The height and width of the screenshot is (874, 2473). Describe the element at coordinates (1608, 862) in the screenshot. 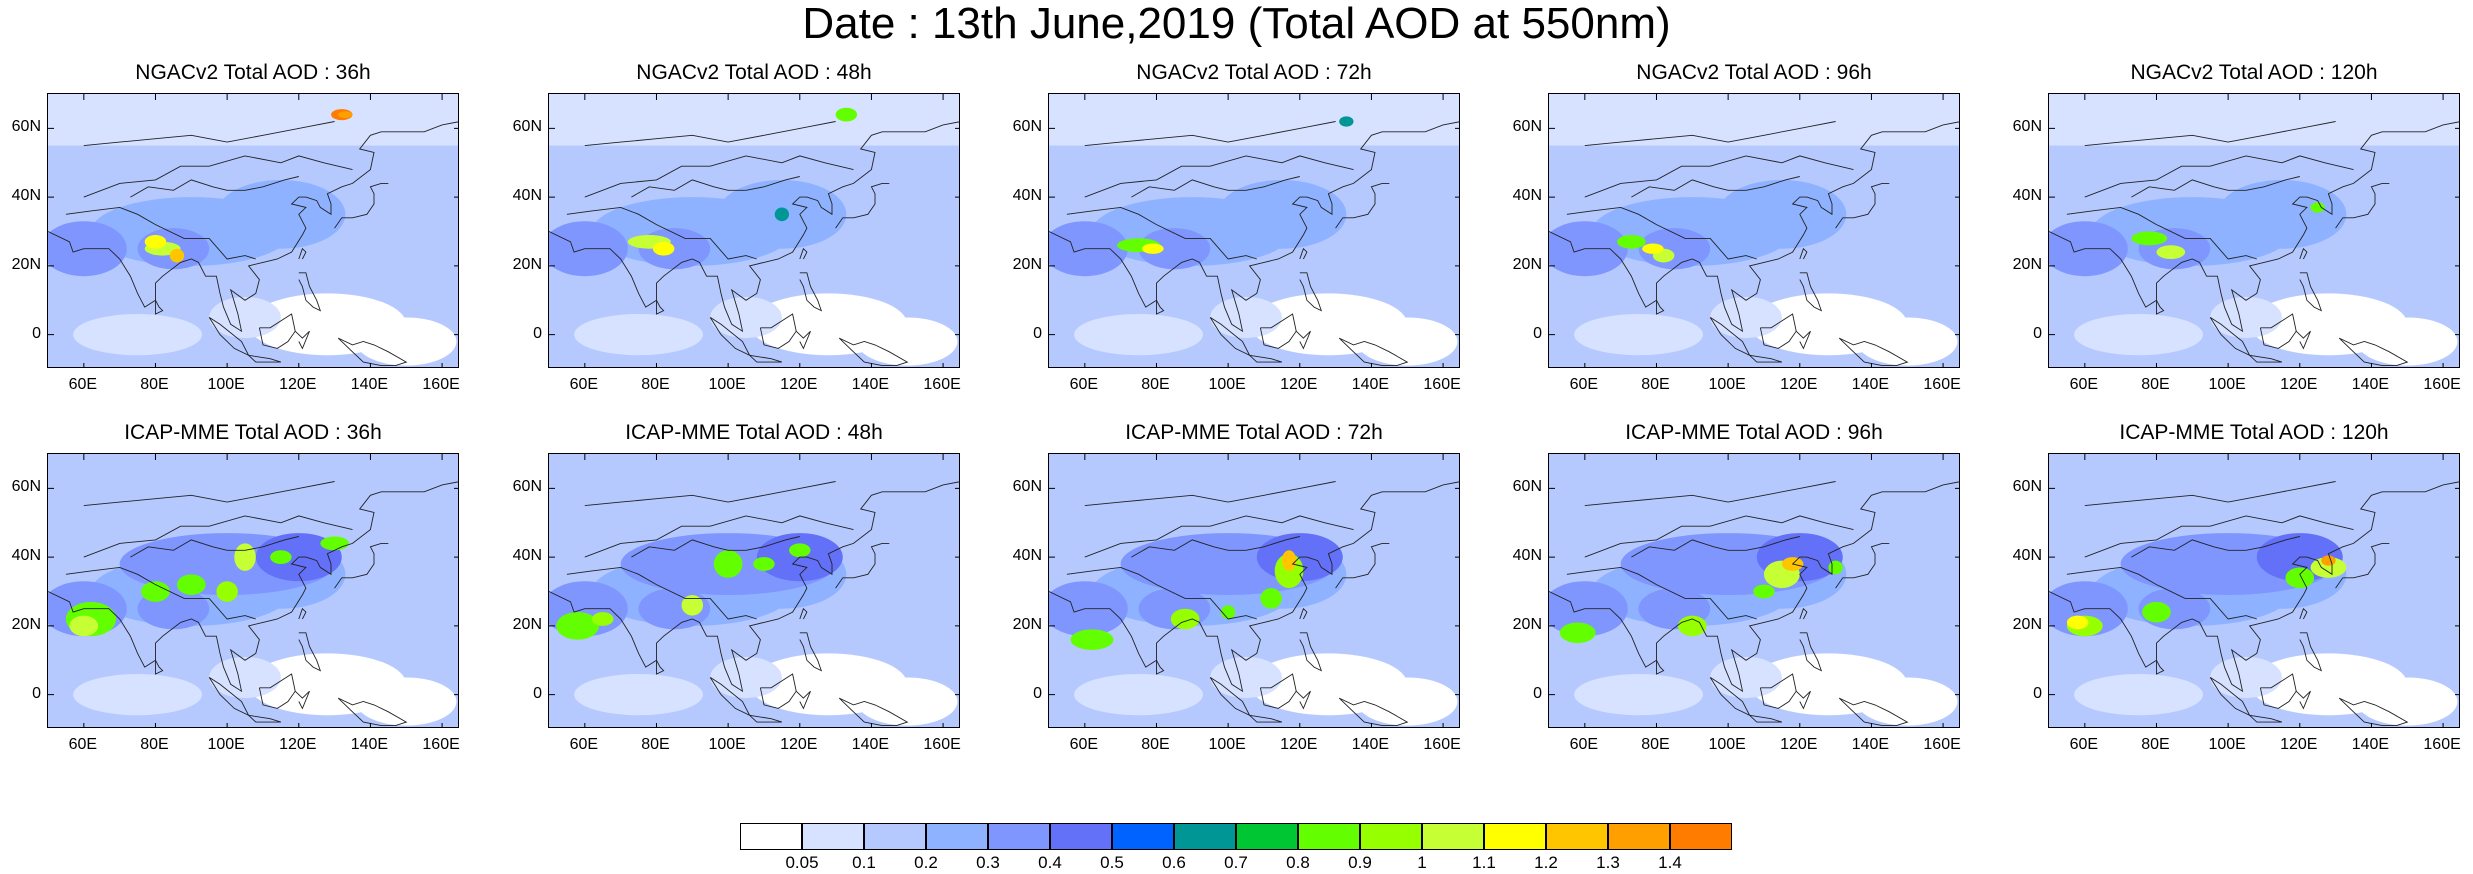

I see `colorbar-label: 1.3` at that location.